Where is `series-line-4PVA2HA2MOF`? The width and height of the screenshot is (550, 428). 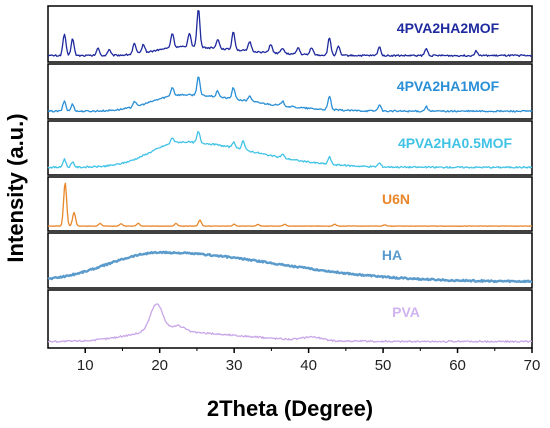
series-line-4PVA2HA2MOF is located at coordinates (290, 33).